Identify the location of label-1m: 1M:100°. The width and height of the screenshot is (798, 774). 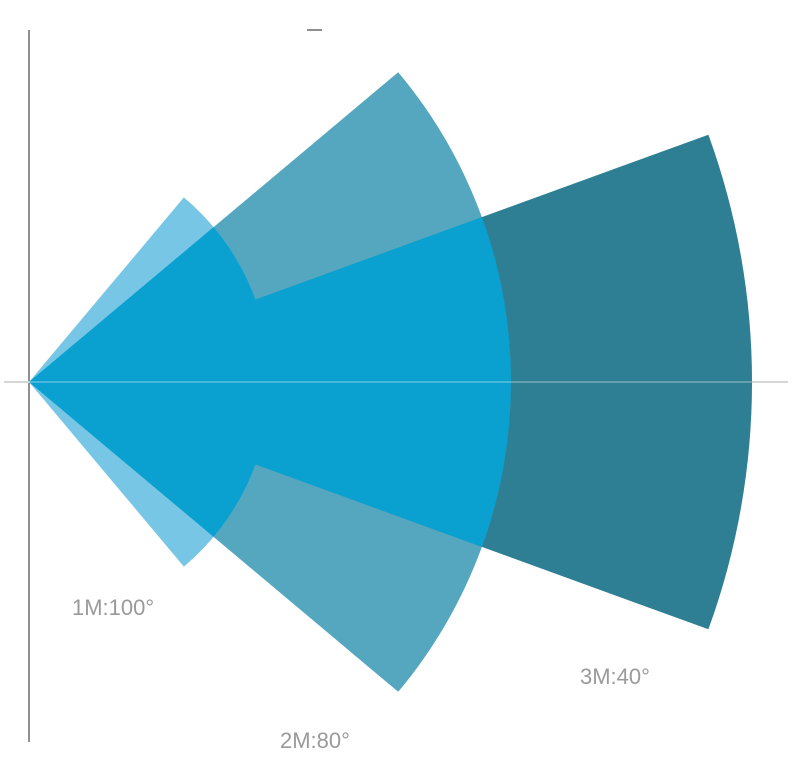
(113, 607).